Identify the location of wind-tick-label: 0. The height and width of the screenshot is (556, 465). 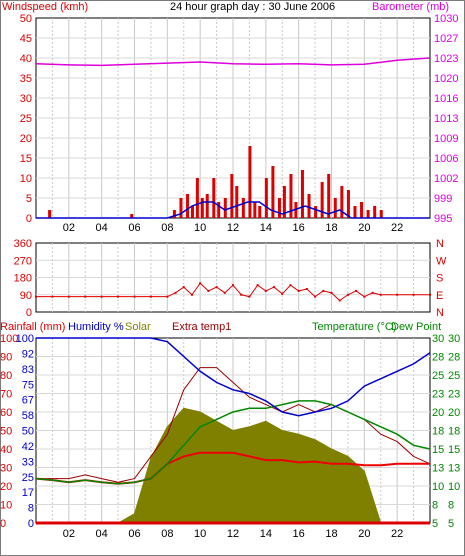
(29, 219).